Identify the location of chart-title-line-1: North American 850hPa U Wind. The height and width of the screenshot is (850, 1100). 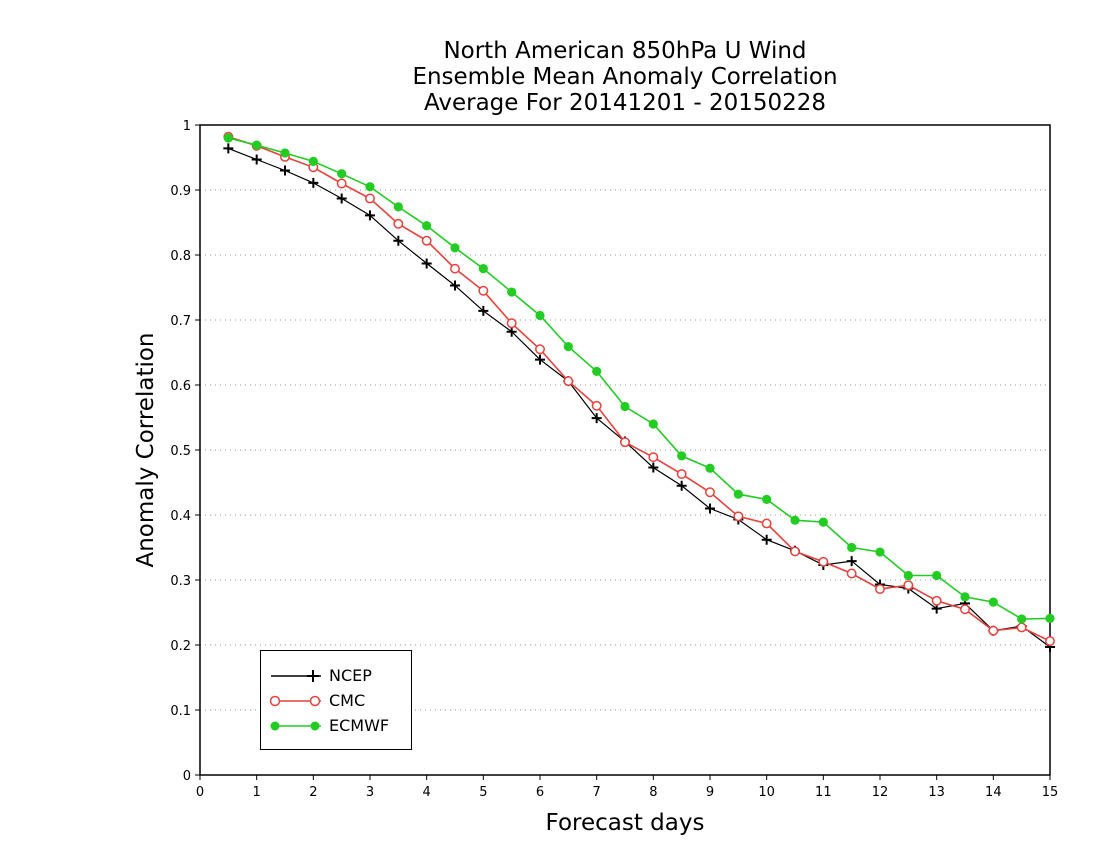
(625, 51).